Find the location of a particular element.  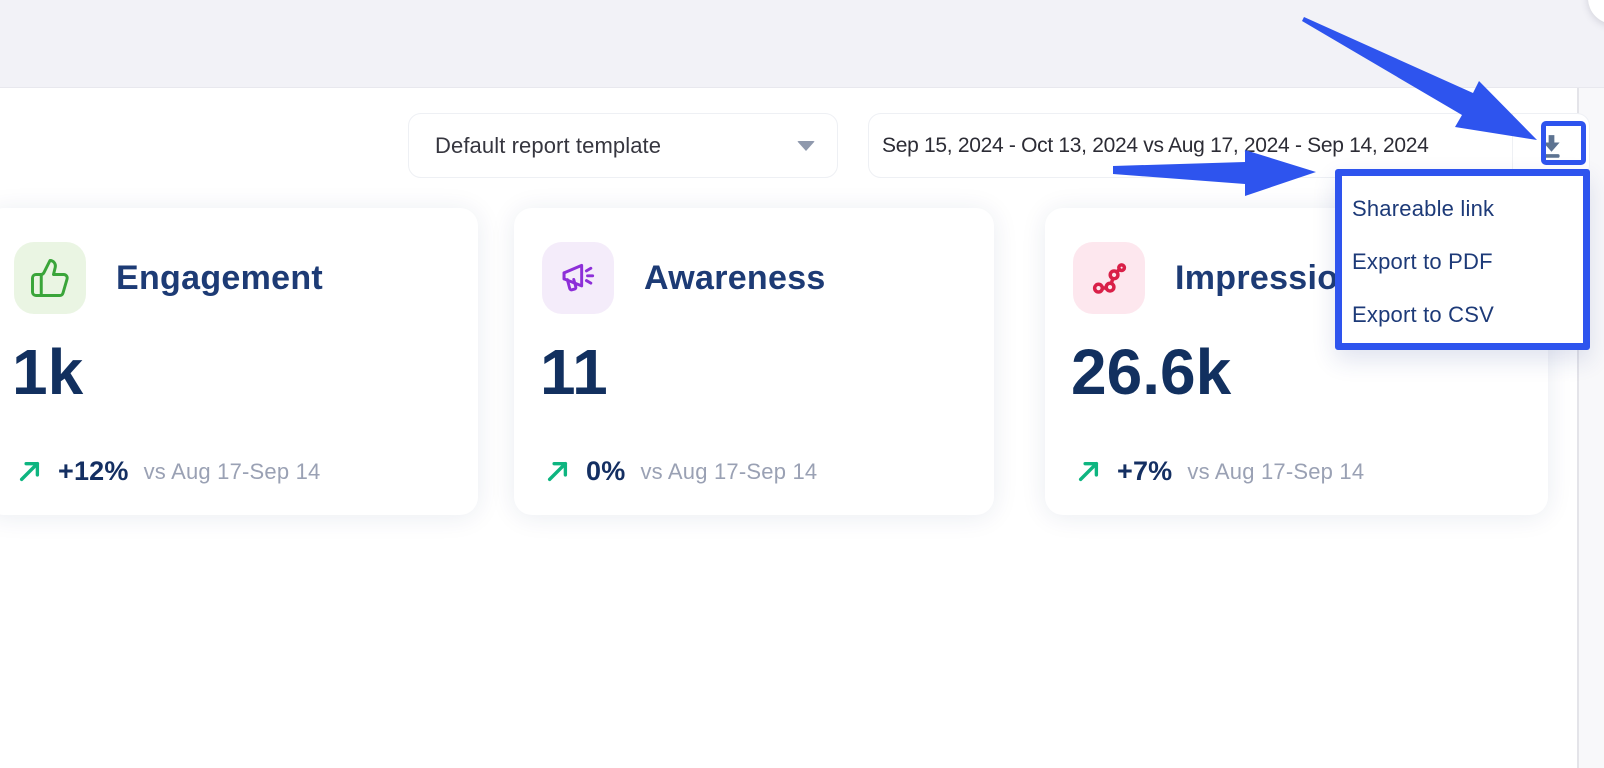

metric-card-title: Awareness is located at coordinates (735, 277).